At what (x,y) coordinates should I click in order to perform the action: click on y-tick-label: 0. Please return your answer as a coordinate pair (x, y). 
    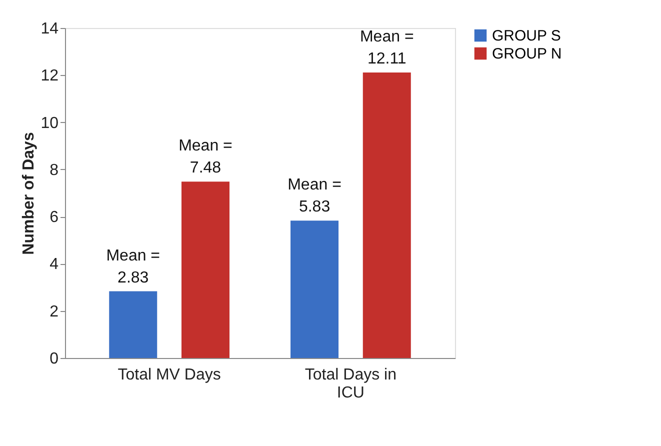
    Looking at the image, I should click on (54, 359).